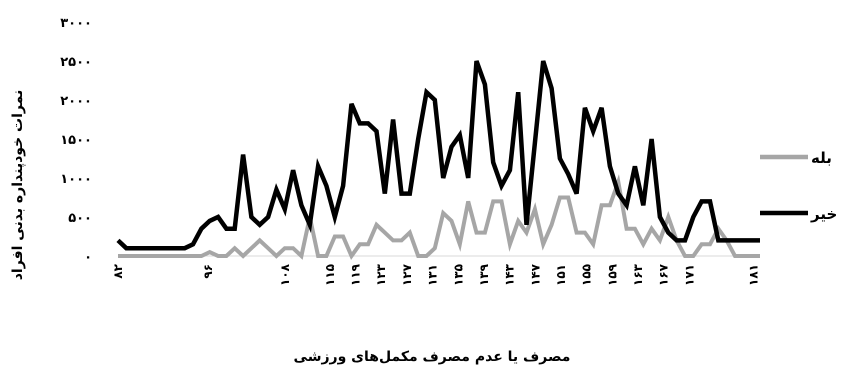 The height and width of the screenshot is (371, 844). Describe the element at coordinates (638, 274) in the screenshot. I see `x-tick-label: ۱۶۳` at that location.